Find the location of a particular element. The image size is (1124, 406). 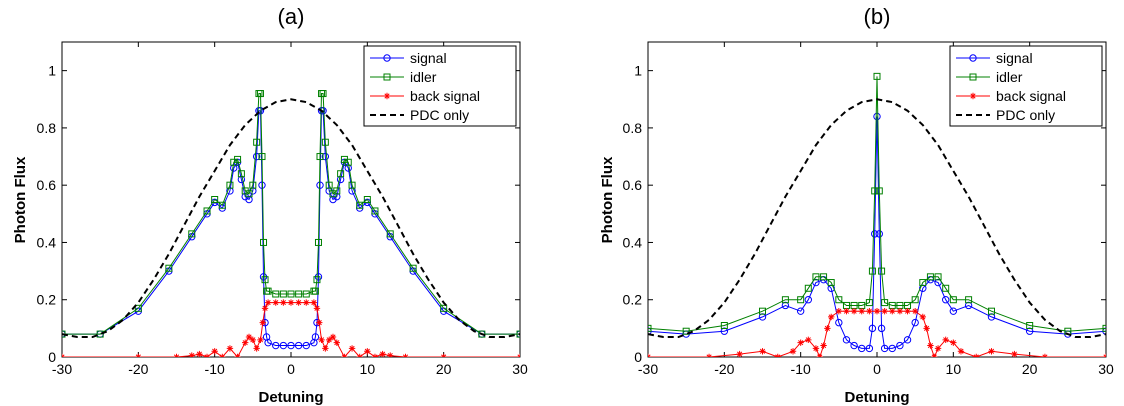

x-tick-label: 0 is located at coordinates (291, 369).